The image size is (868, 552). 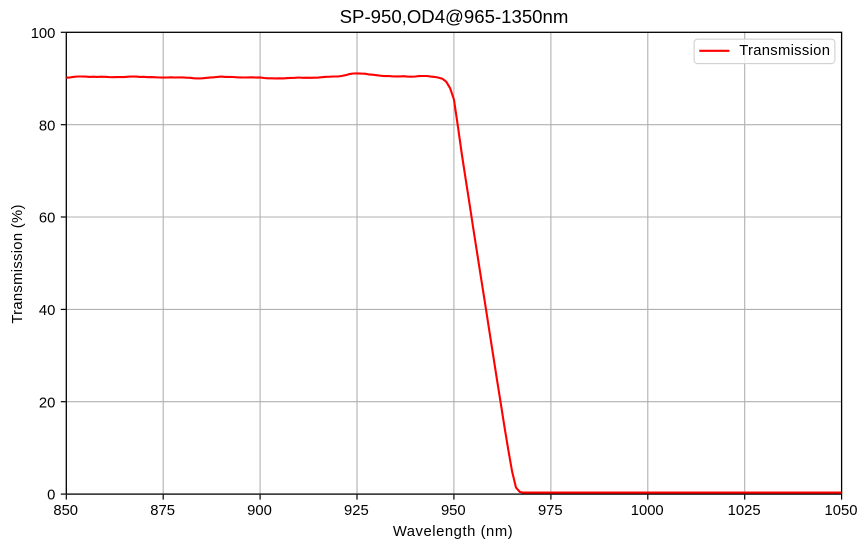 What do you see at coordinates (47, 311) in the screenshot?
I see `svg-text: 40` at bounding box center [47, 311].